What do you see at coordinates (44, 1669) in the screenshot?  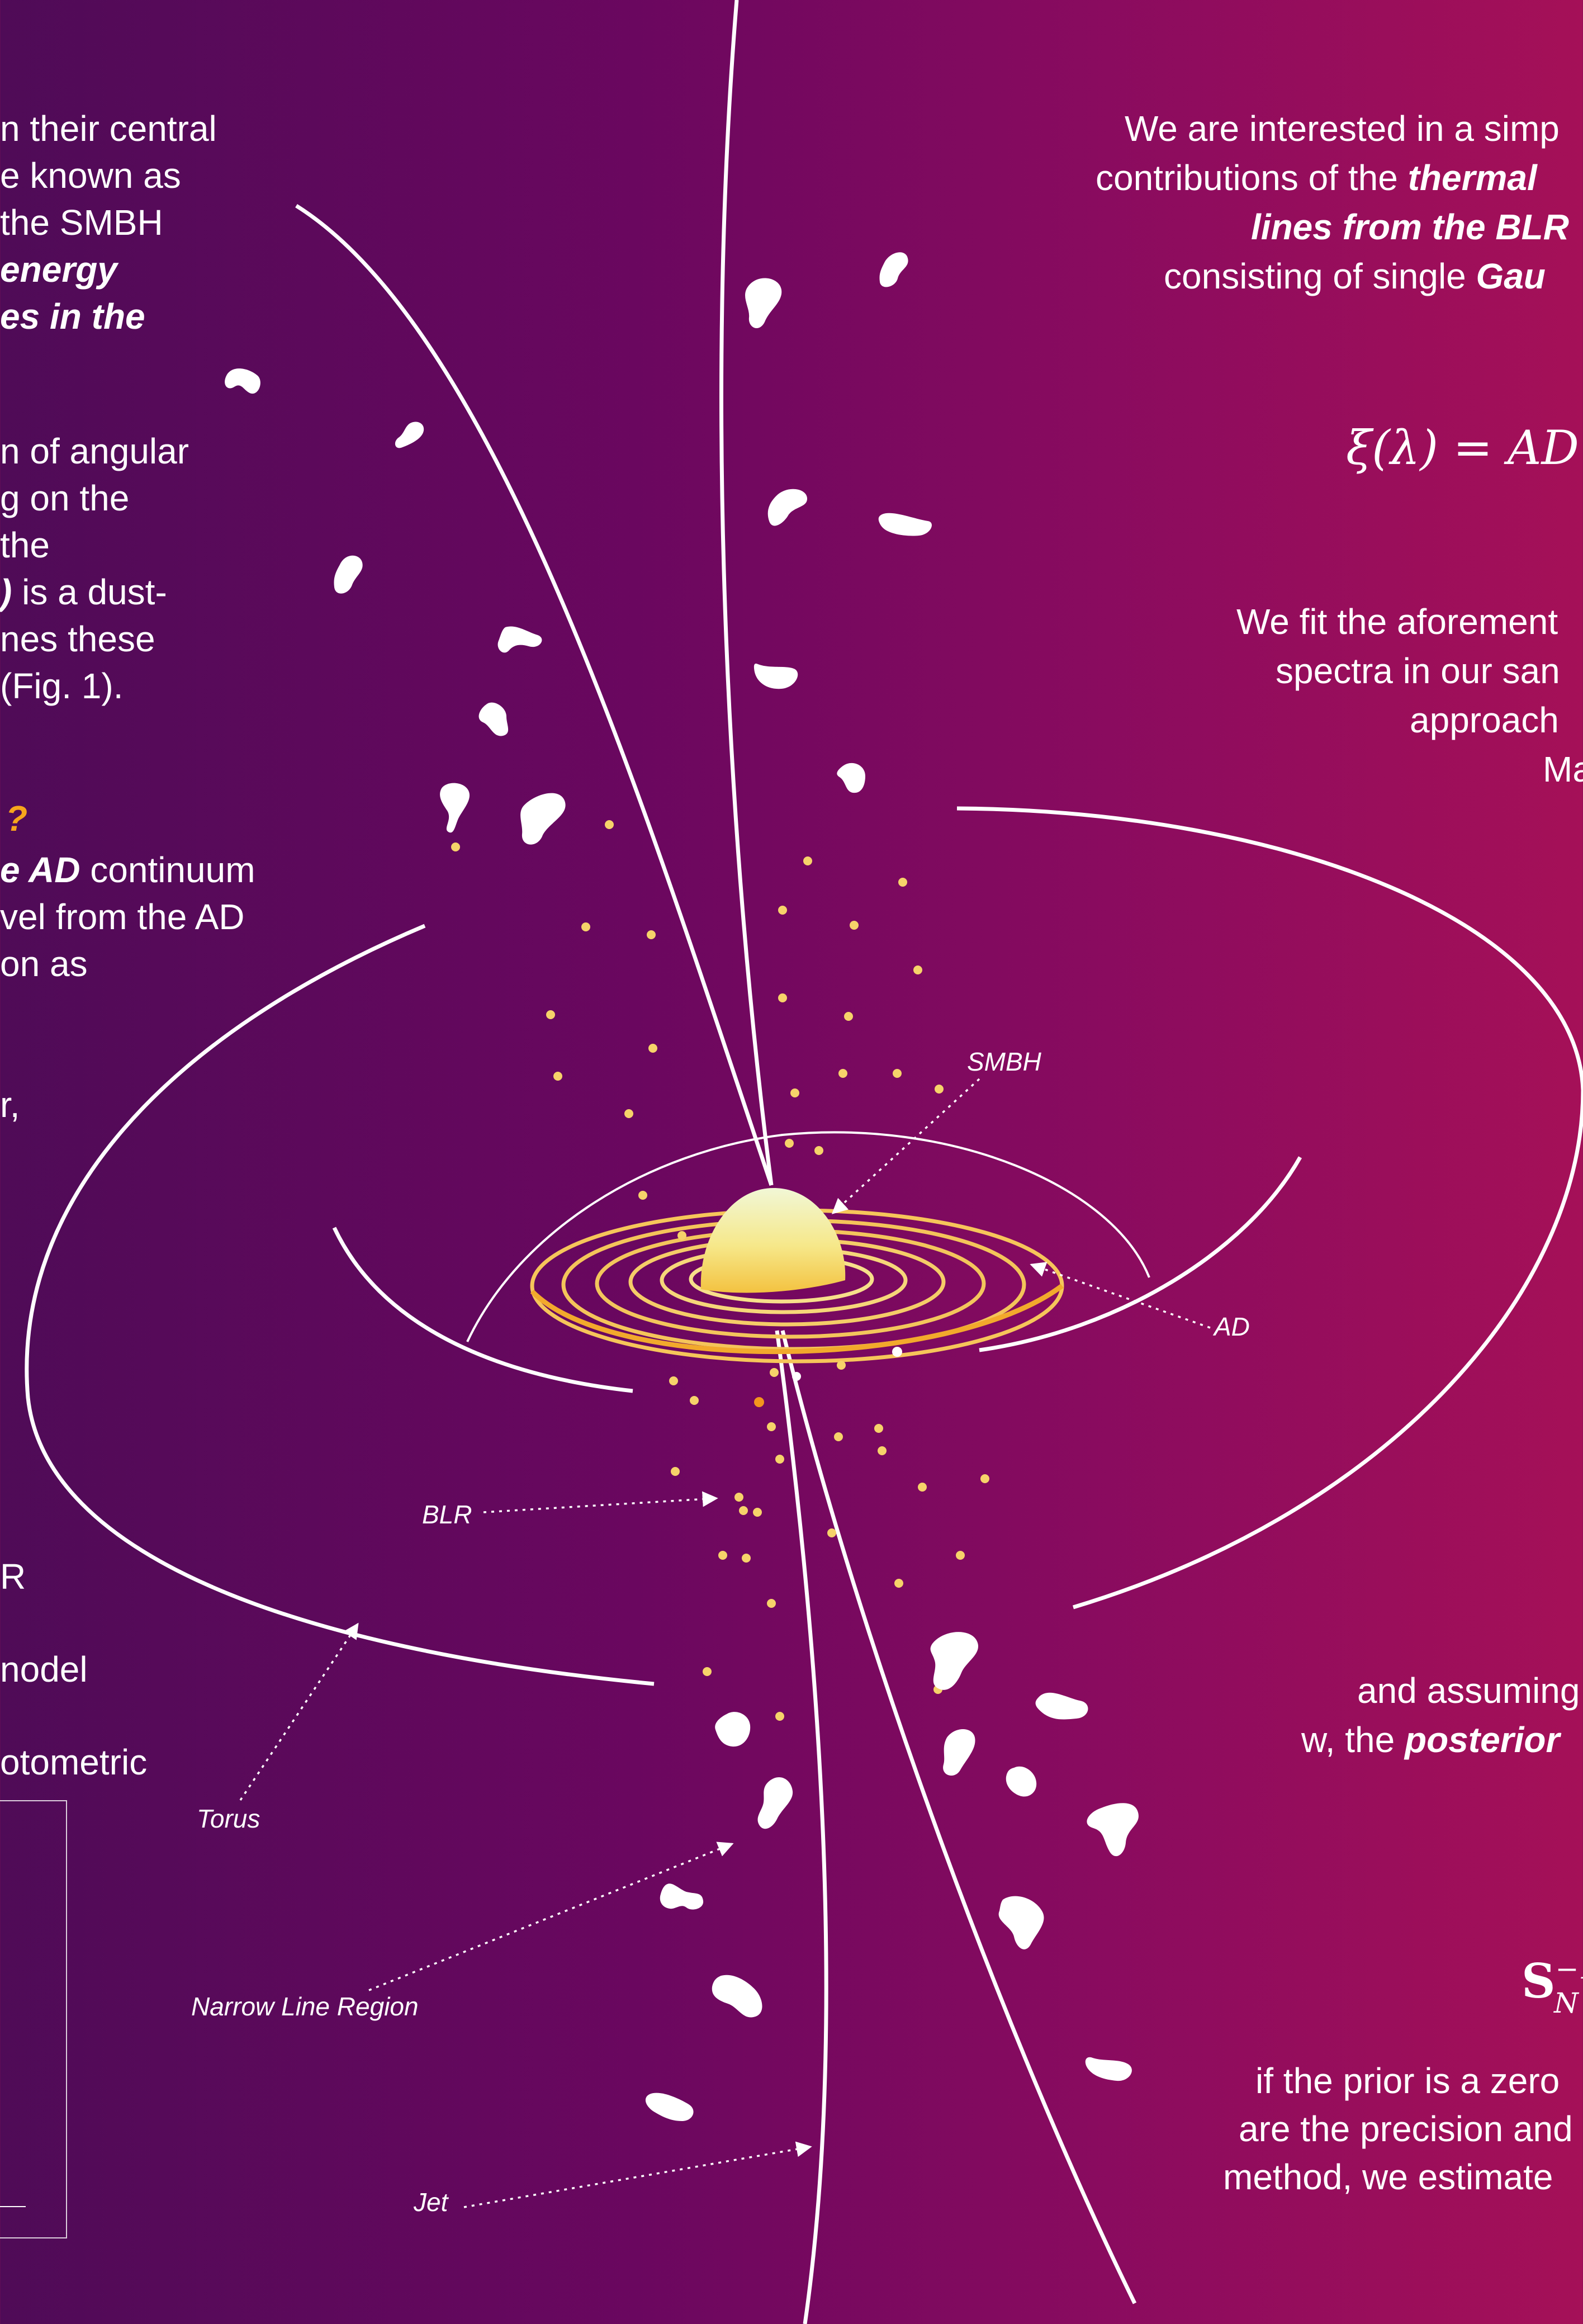 I see `left-p5-line2: nodel` at bounding box center [44, 1669].